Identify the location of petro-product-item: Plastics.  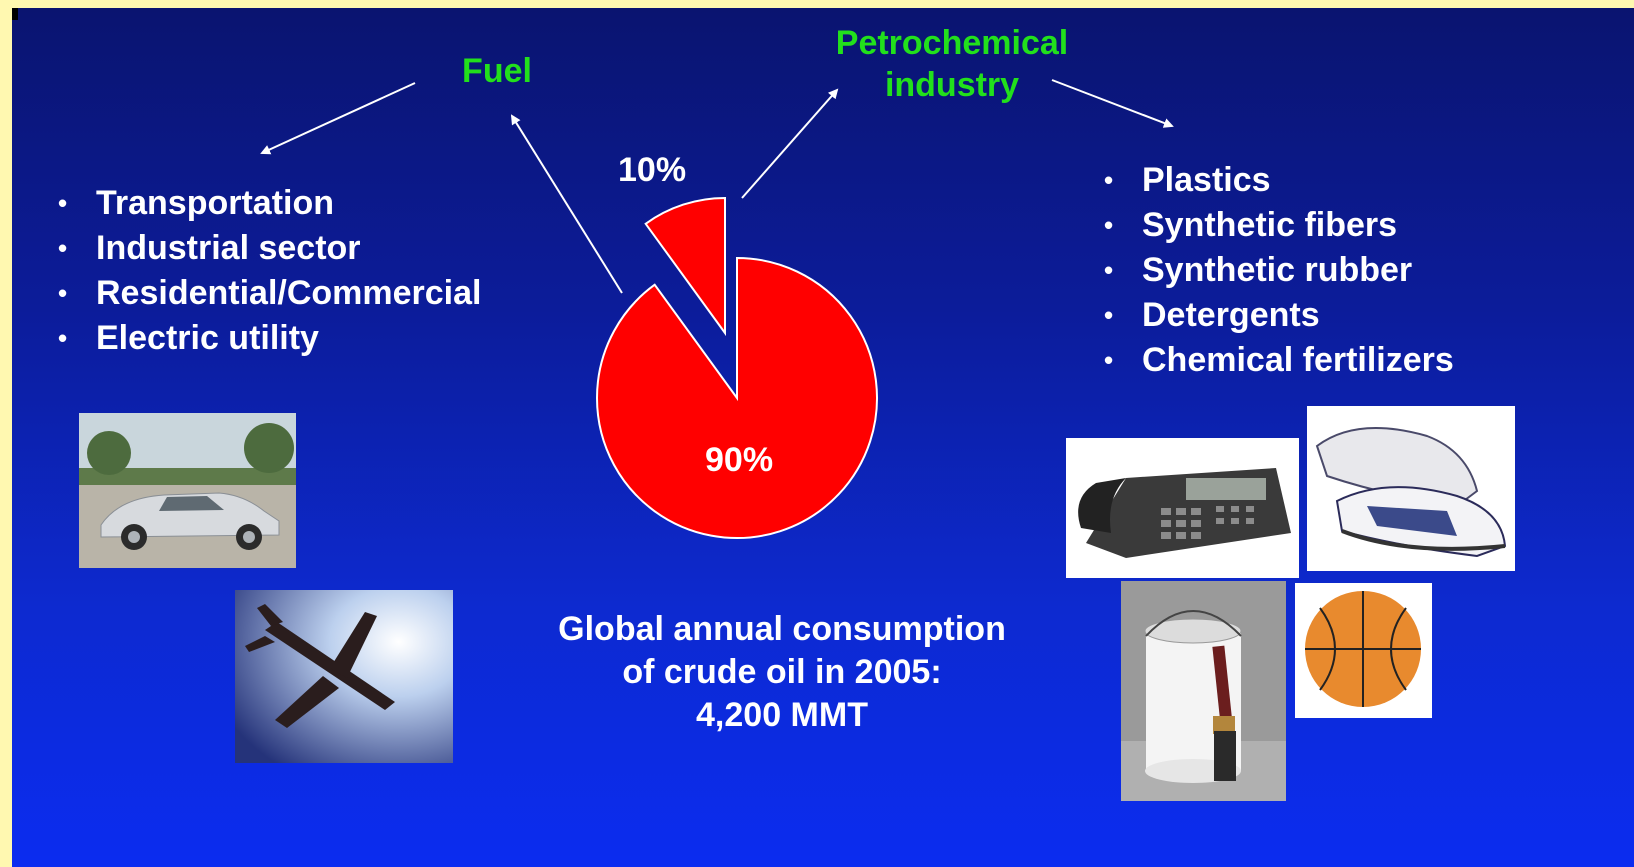
(1278, 180).